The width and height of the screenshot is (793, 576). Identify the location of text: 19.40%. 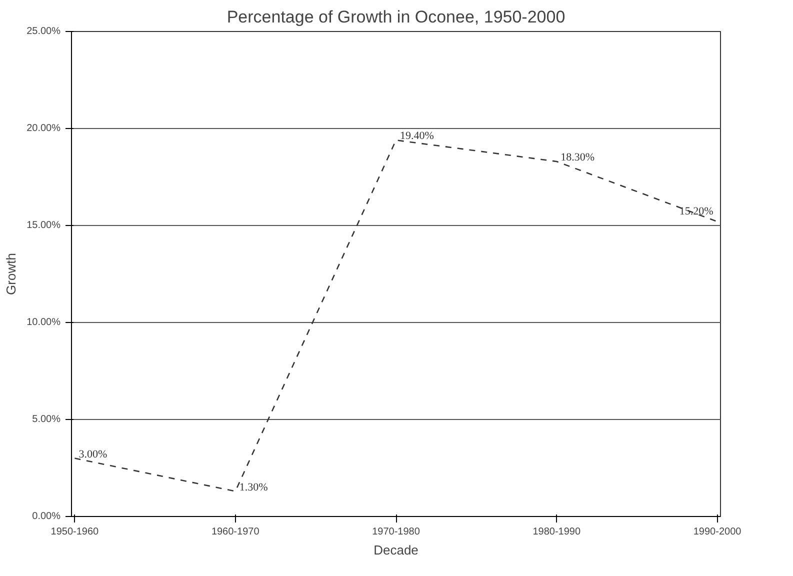
(417, 136).